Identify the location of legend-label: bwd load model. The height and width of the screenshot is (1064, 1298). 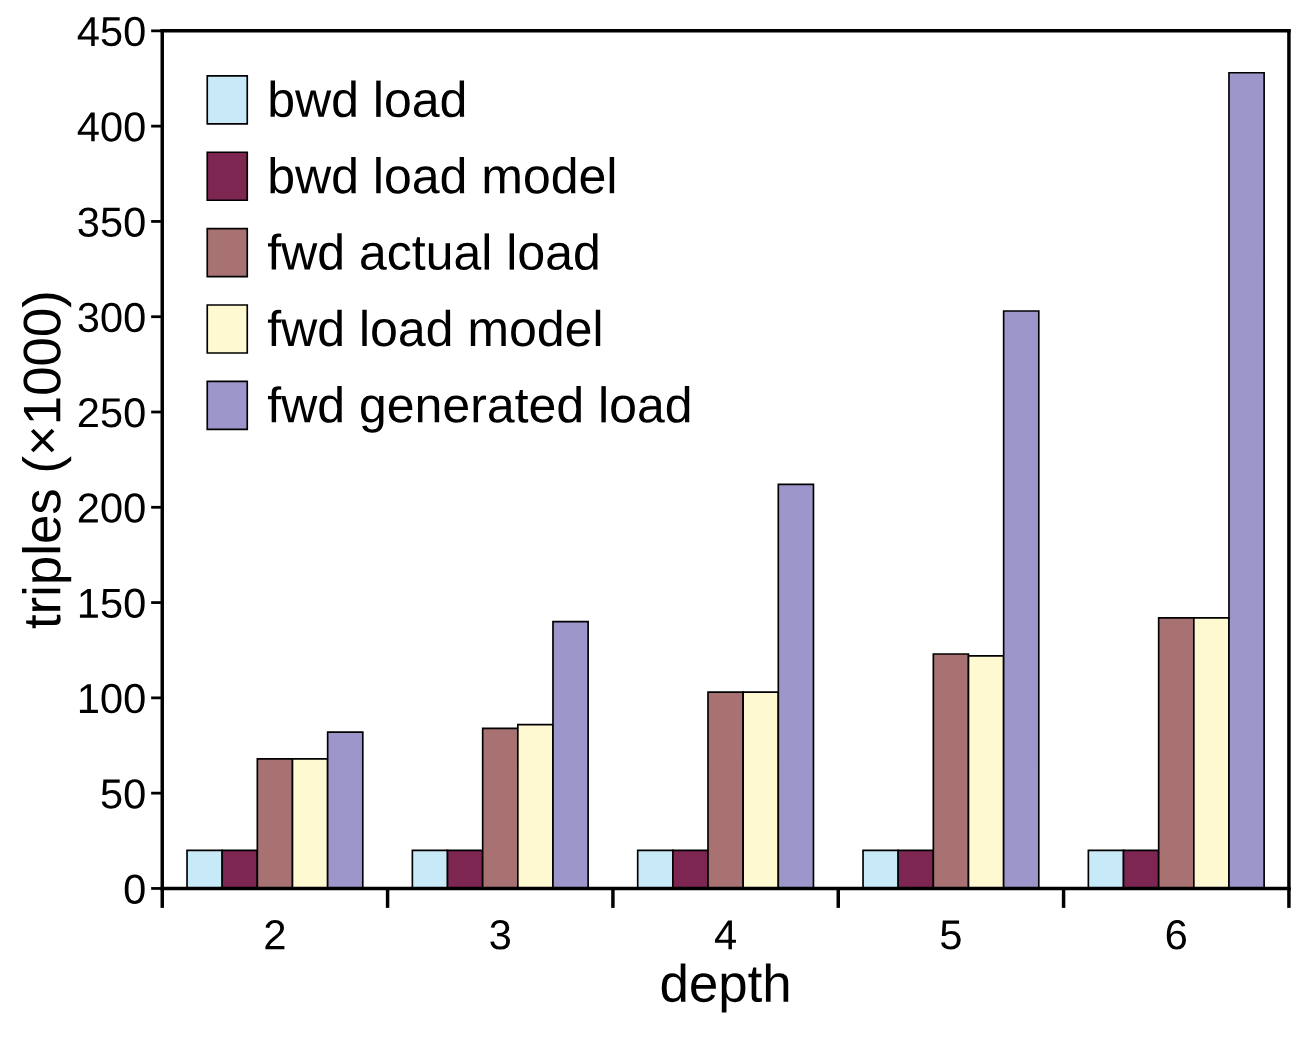
(442, 175).